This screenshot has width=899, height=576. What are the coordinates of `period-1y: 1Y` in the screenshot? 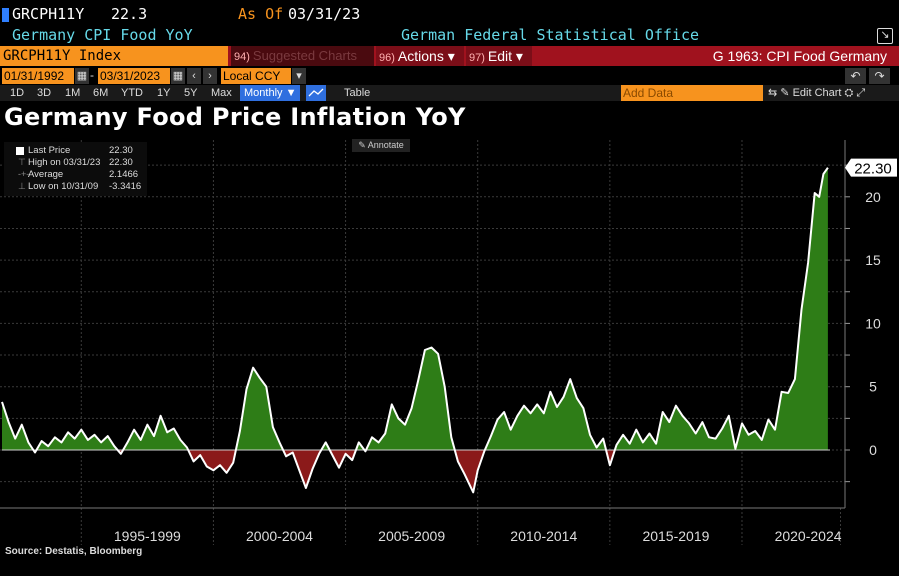 It's located at (164, 93).